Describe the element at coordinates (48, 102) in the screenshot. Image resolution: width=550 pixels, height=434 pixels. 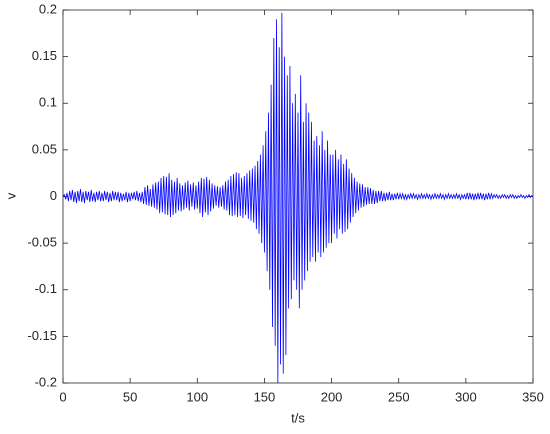
I see `y-tick-label: 0.1` at that location.